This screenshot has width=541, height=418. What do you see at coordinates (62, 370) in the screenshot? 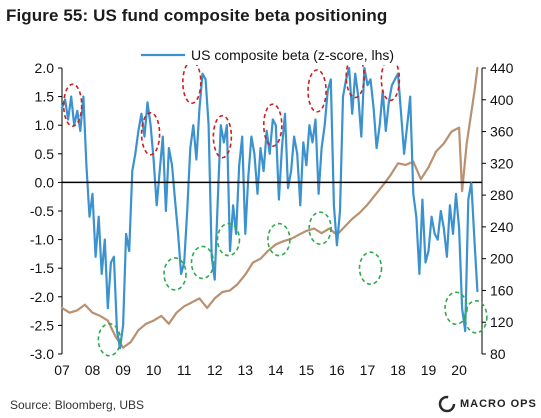
I see `x-axis-tick-label: 07` at bounding box center [62, 370].